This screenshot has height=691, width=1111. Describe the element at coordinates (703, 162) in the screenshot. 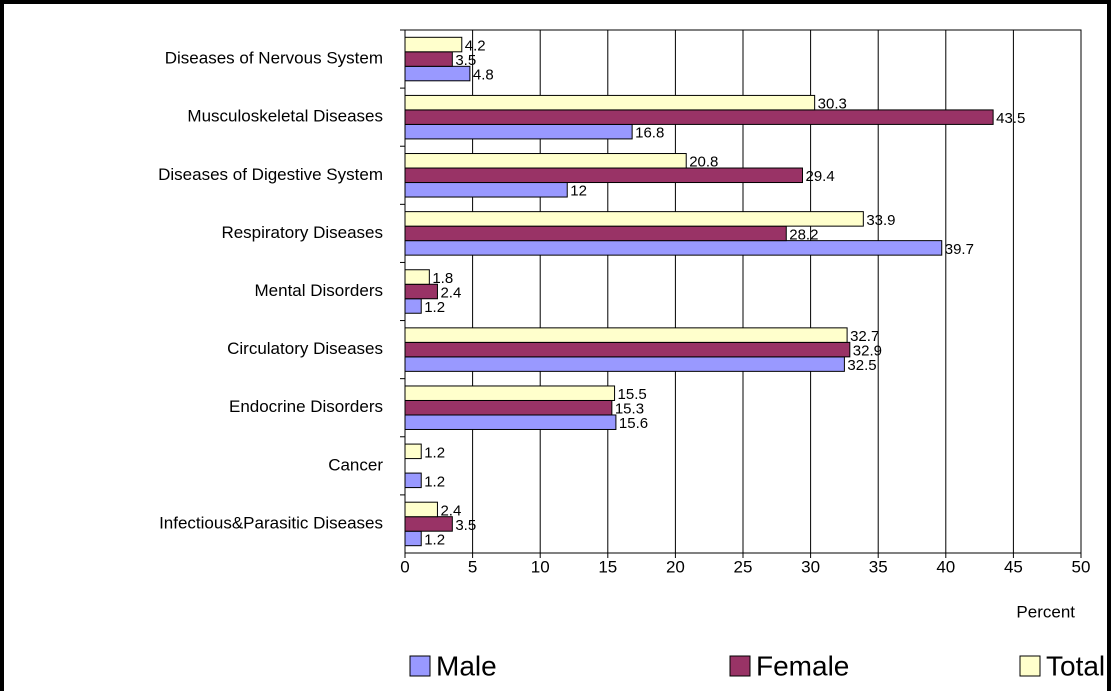

I see `value-label: 20.8` at that location.